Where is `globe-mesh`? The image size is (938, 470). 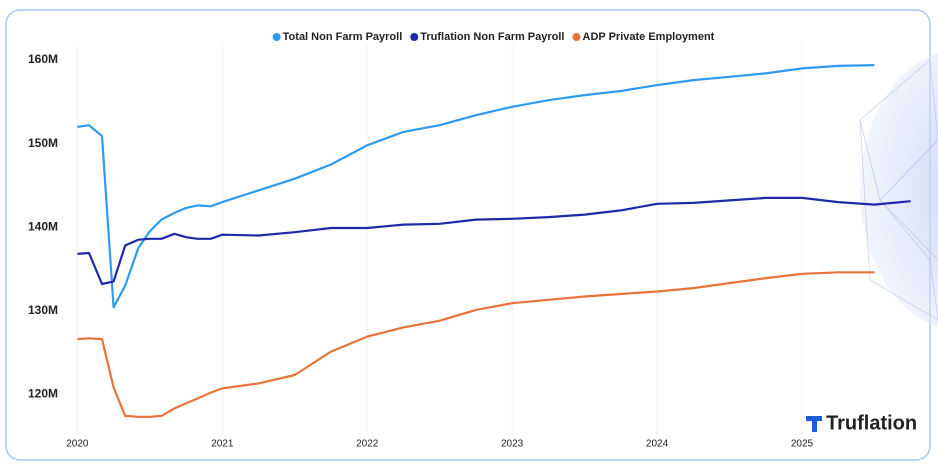
globe-mesh is located at coordinates (898, 190).